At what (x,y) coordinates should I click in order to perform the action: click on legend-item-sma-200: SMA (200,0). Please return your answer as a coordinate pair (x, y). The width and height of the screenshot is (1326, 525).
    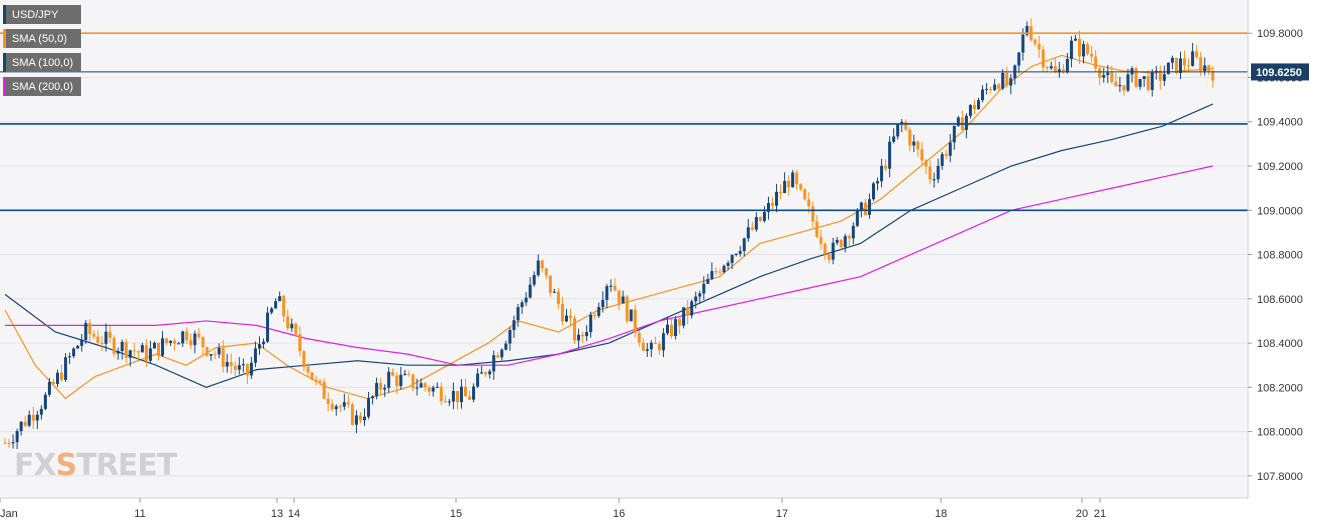
    Looking at the image, I should click on (42, 86).